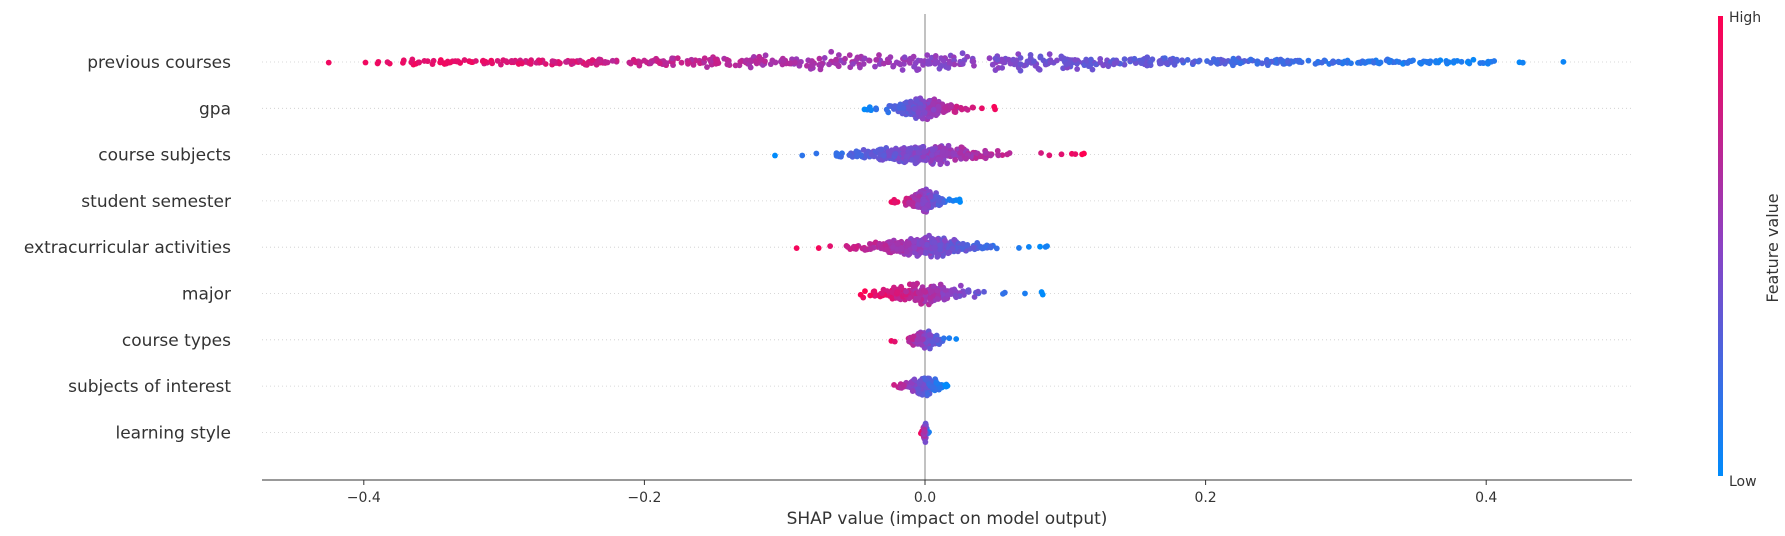 Image resolution: width=1785 pixels, height=536 pixels. I want to click on feature-label: student semester, so click(156, 202).